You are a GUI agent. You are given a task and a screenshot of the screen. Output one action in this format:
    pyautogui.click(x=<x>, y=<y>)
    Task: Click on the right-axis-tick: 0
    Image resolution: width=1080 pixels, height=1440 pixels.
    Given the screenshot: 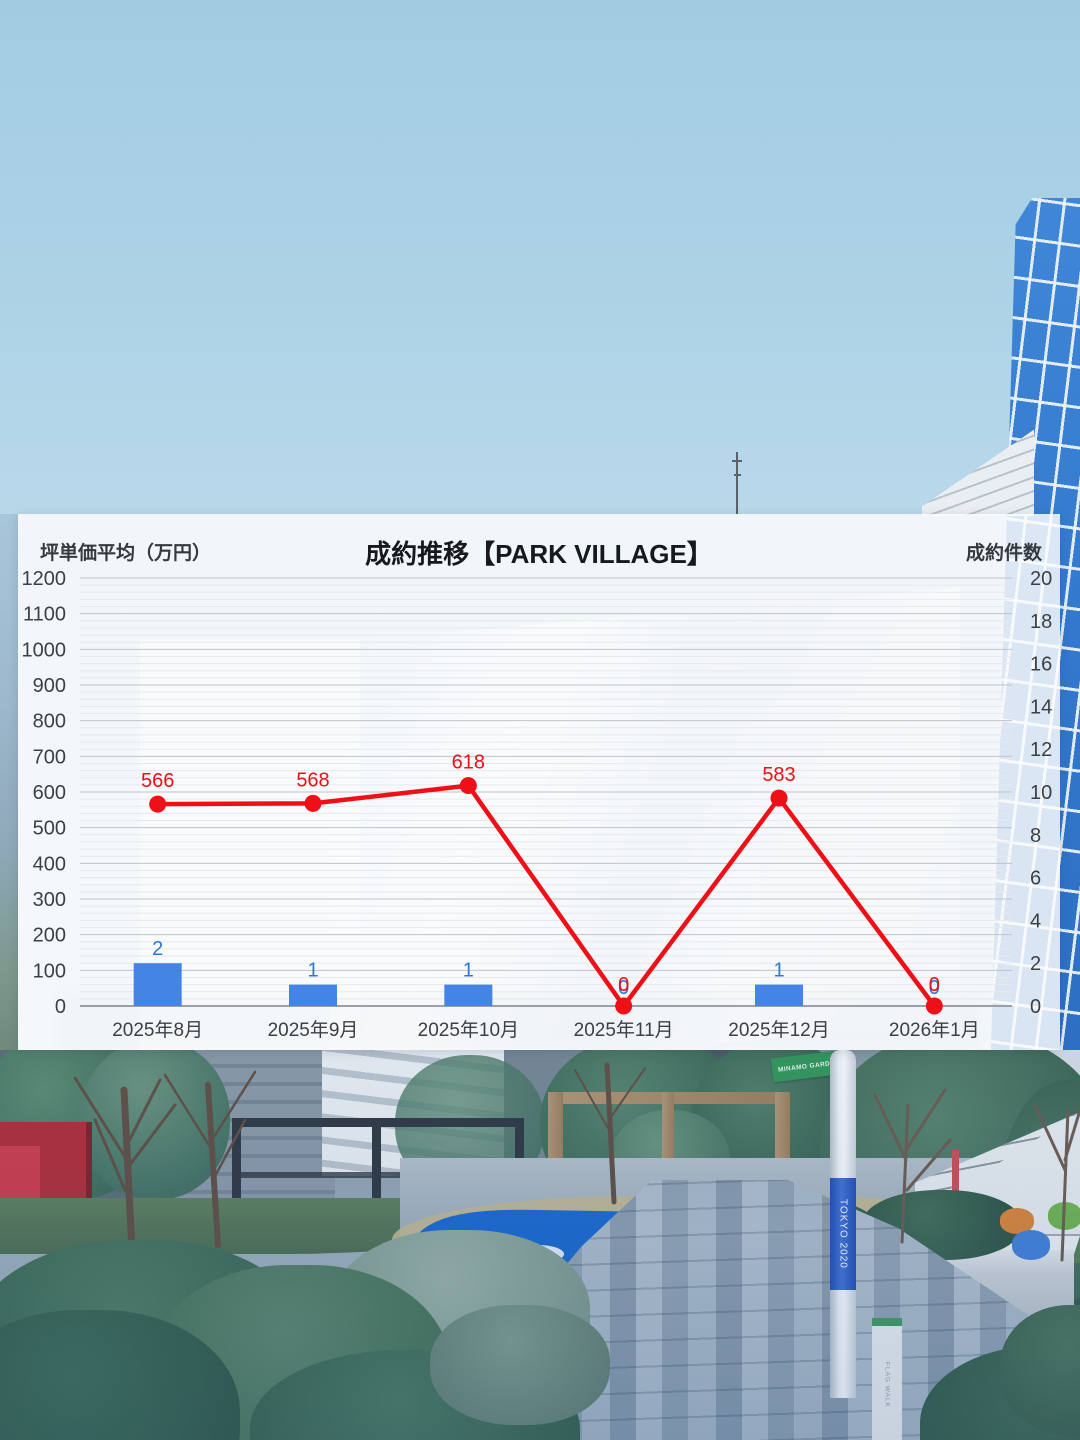 What is the action you would take?
    pyautogui.click(x=1035, y=1007)
    